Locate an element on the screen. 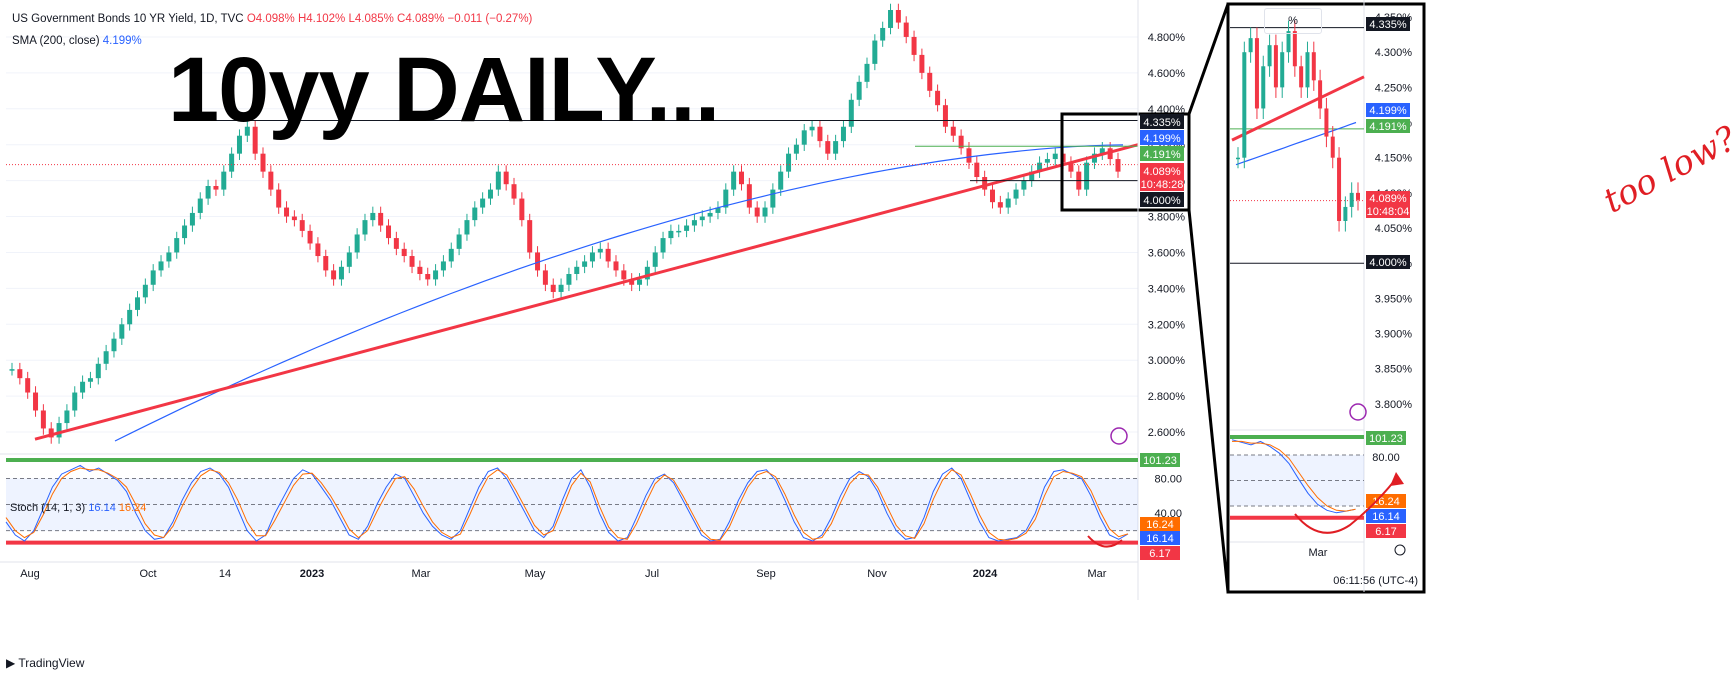 Image resolution: width=1731 pixels, height=676 pixels. time-tick-label: 2023 is located at coordinates (312, 574).